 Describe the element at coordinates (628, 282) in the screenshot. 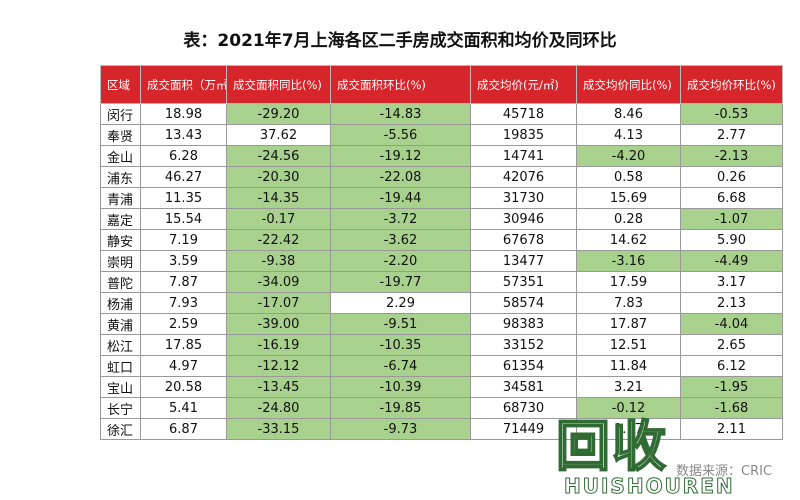

I see `value-cell: 17.59` at that location.